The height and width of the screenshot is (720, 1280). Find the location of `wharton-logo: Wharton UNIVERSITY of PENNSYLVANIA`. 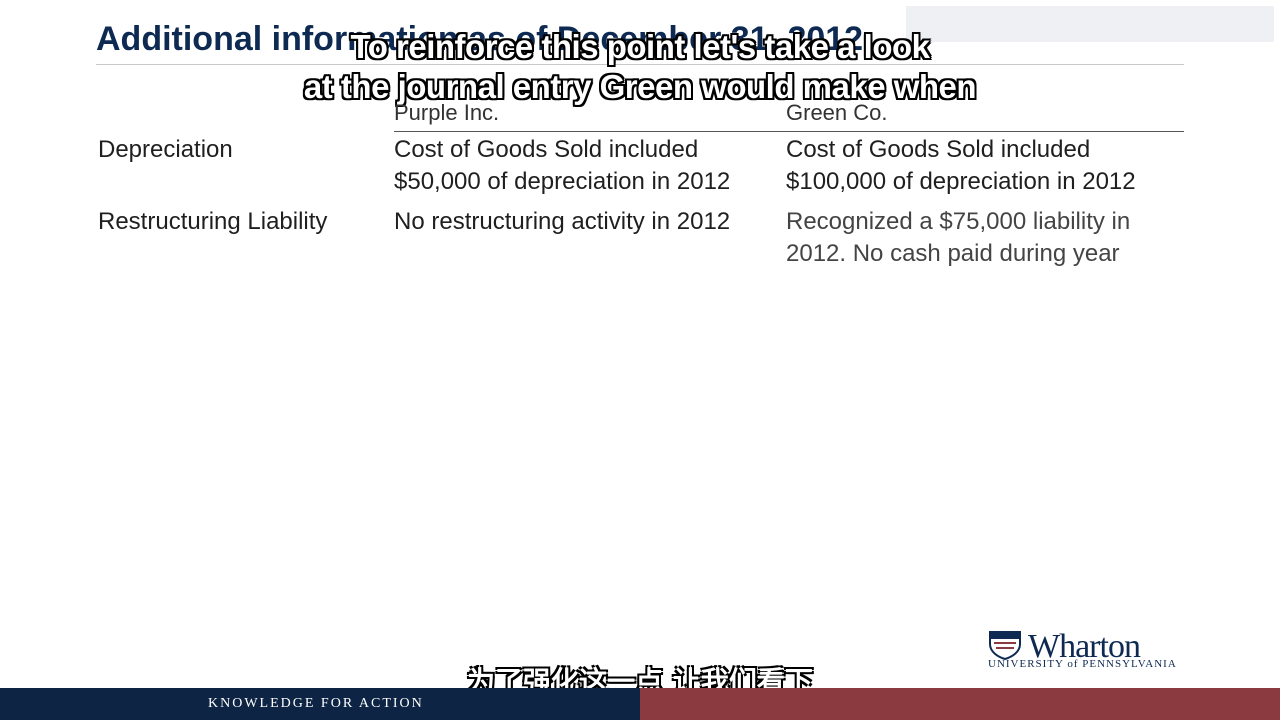

wharton-logo: Wharton UNIVERSITY of PENNSYLVANIA is located at coordinates (1088, 650).